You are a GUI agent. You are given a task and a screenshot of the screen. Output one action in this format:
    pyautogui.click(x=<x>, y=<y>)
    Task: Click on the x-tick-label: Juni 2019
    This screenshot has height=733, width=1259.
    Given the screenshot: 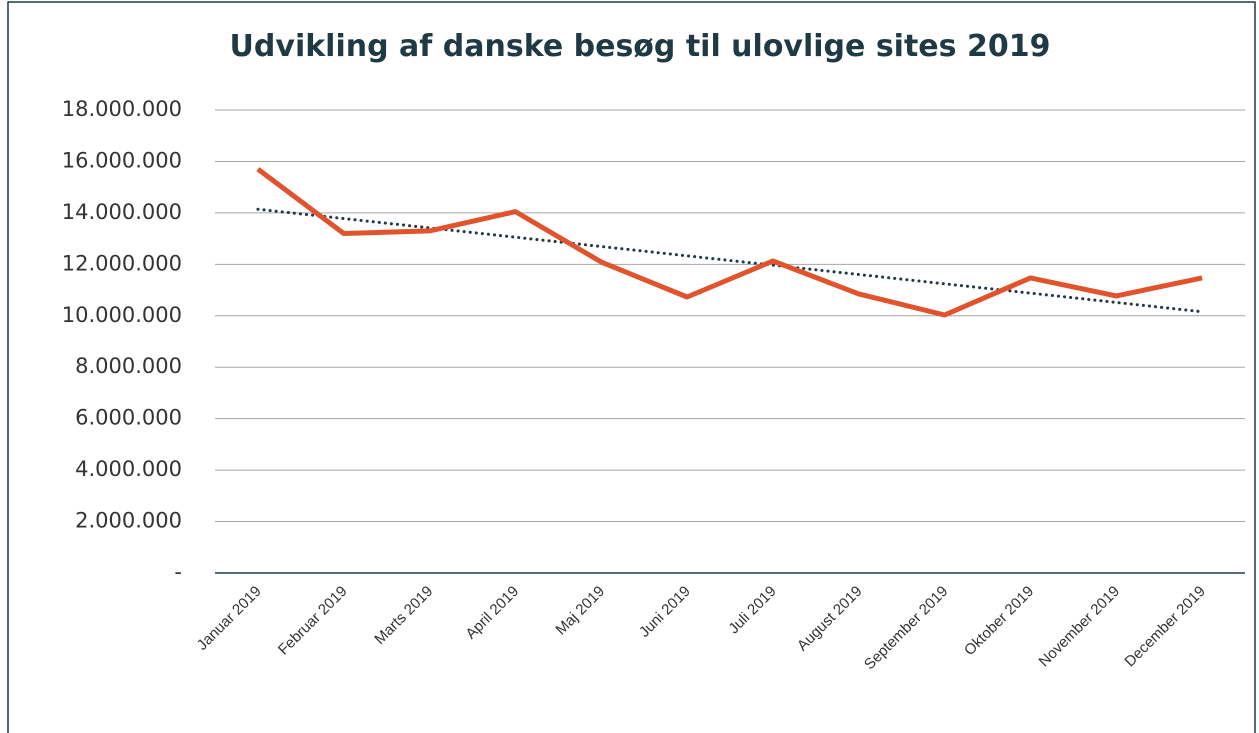 What is the action you would take?
    pyautogui.click(x=665, y=612)
    